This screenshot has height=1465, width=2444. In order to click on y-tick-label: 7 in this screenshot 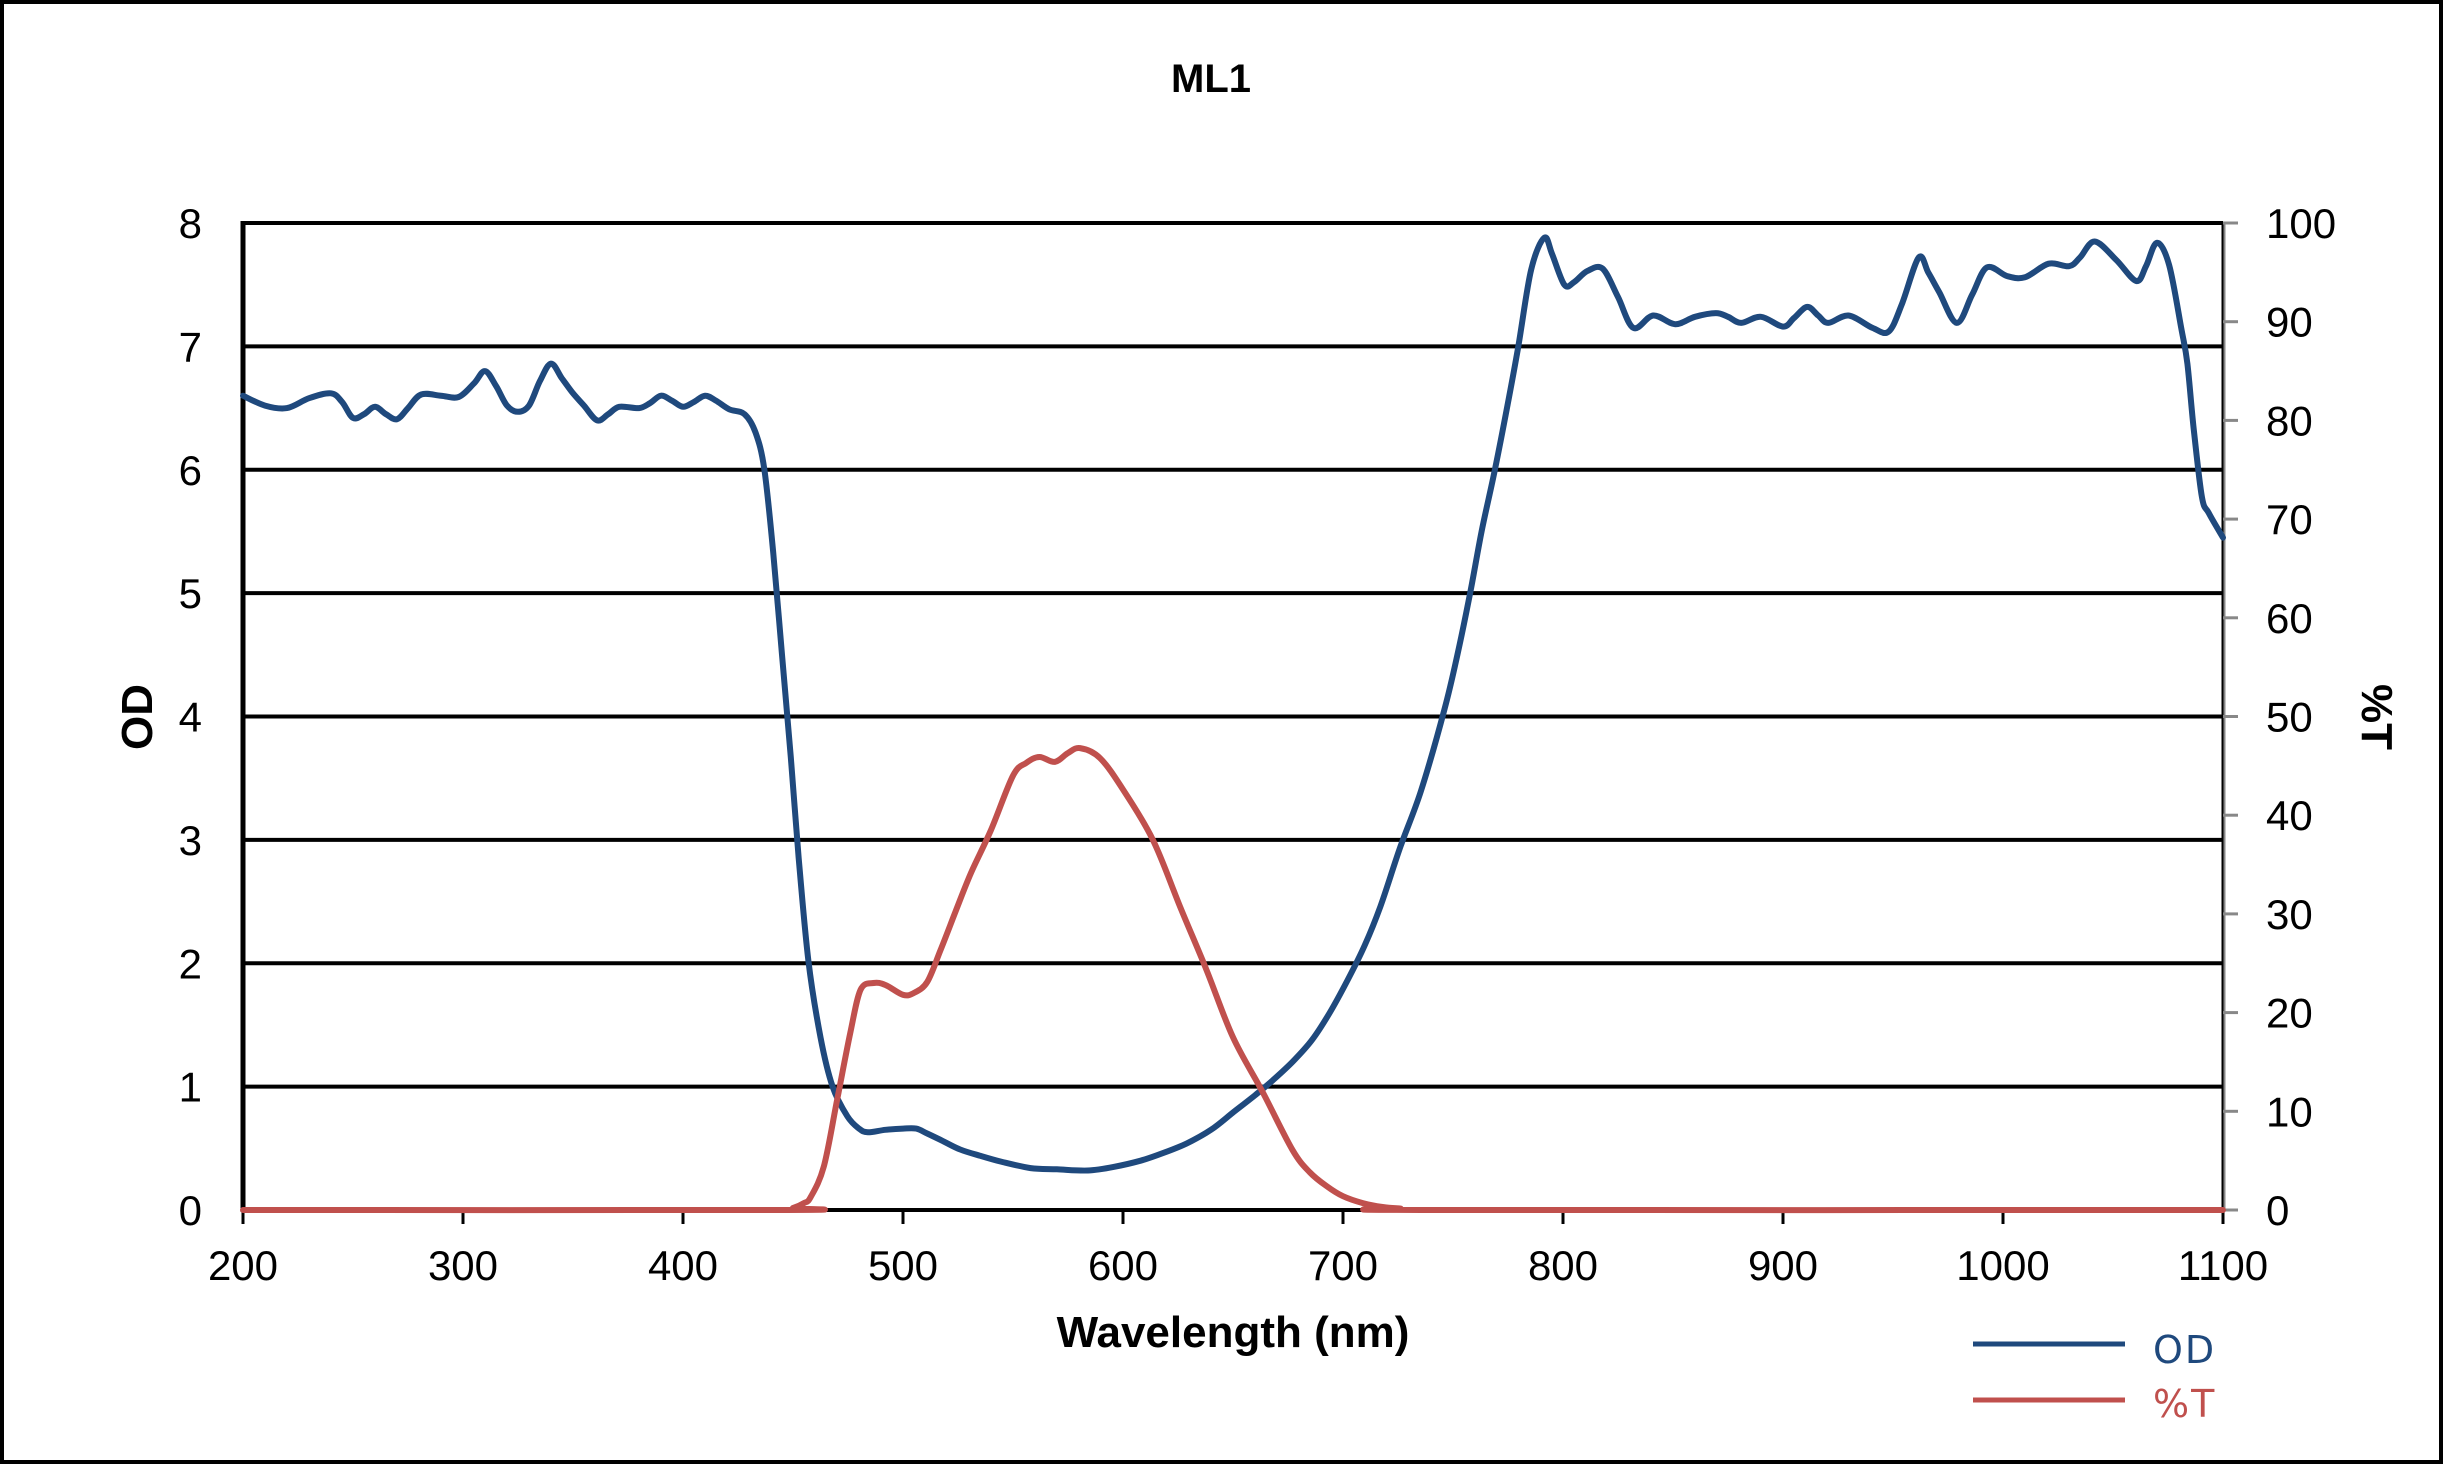, I will do `click(190, 346)`.